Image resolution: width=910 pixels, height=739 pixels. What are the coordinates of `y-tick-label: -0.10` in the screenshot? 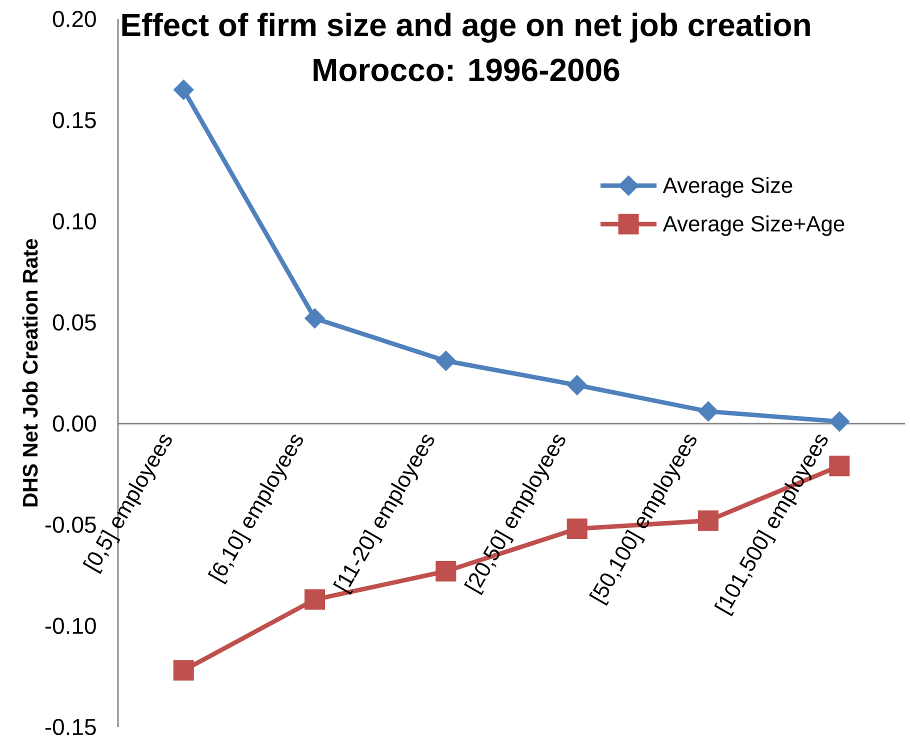 It's located at (70, 626).